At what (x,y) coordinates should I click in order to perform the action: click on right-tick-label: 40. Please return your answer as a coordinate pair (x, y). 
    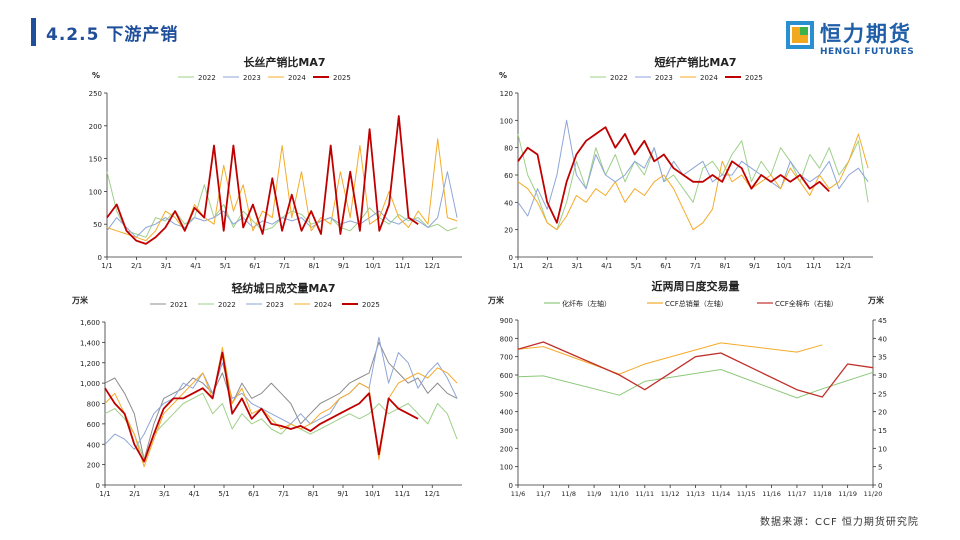
    Looking at the image, I should click on (882, 339).